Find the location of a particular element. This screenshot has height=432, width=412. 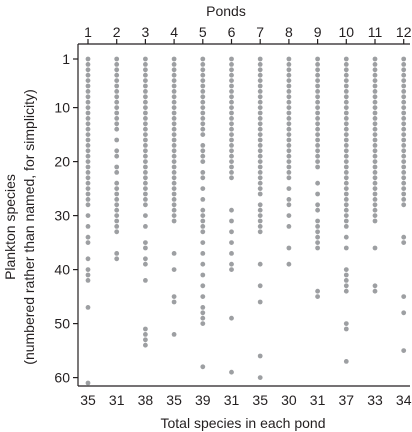

y-tick-label-40: 40 is located at coordinates (62, 270).